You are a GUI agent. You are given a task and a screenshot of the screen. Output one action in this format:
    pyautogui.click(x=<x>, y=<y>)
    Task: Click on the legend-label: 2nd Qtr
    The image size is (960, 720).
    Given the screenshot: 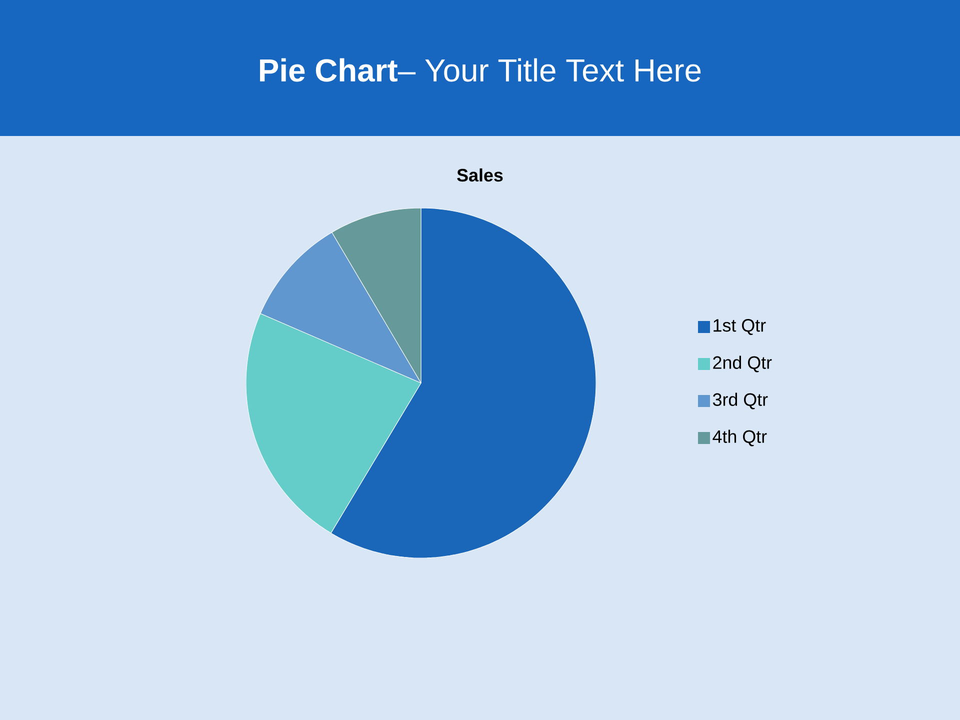 What is the action you would take?
    pyautogui.click(x=742, y=364)
    